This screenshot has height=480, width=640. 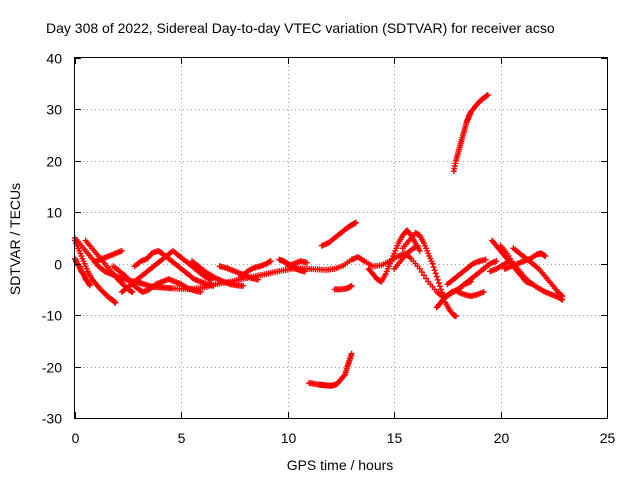 What do you see at coordinates (54, 59) in the screenshot?
I see `y-tick-label: 40` at bounding box center [54, 59].